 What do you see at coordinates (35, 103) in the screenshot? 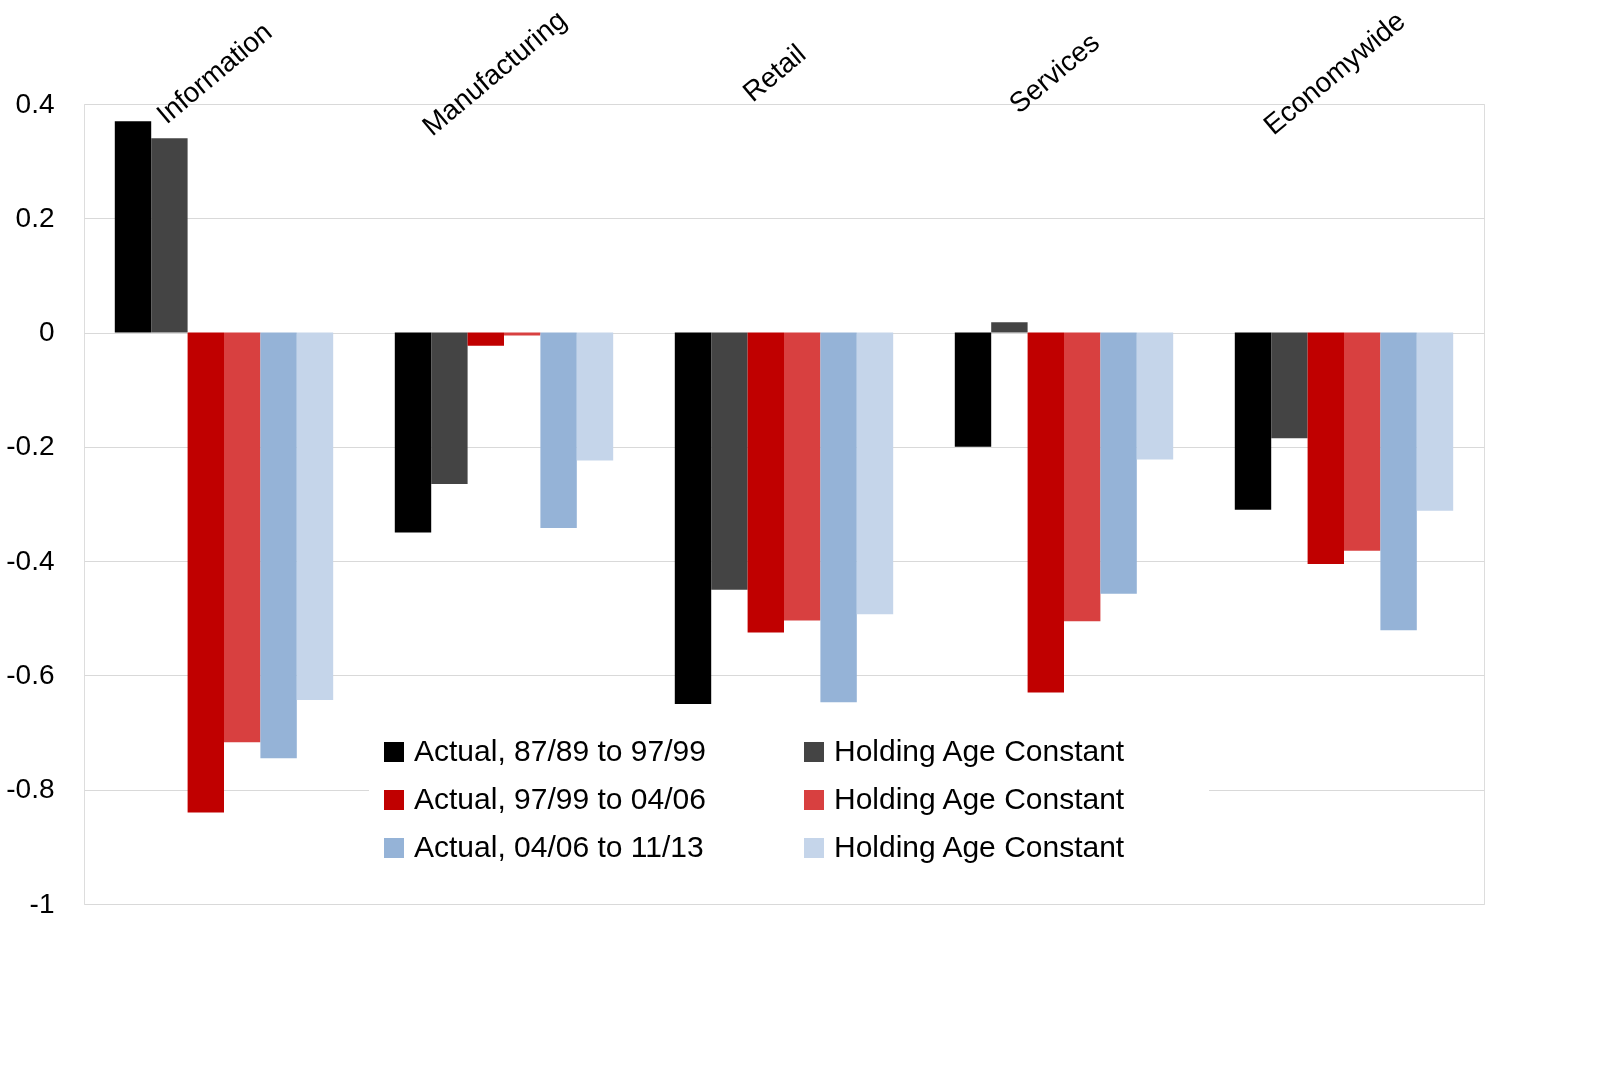
I see `y-tick-label: 0.4` at bounding box center [35, 103].